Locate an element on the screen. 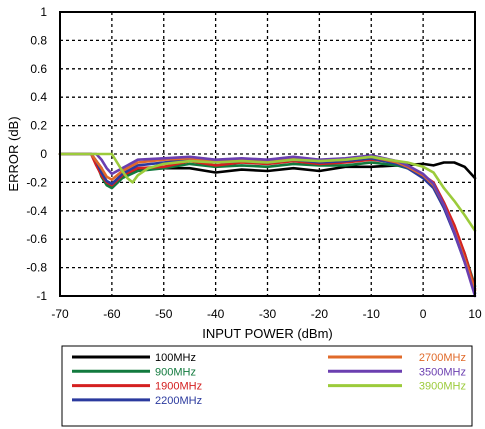  y-tick-labels: 1 0.8 0.6 0.4 0.2 0 -0.2 -0.4 -0.6 -0.8 -1 is located at coordinates (36, 154).